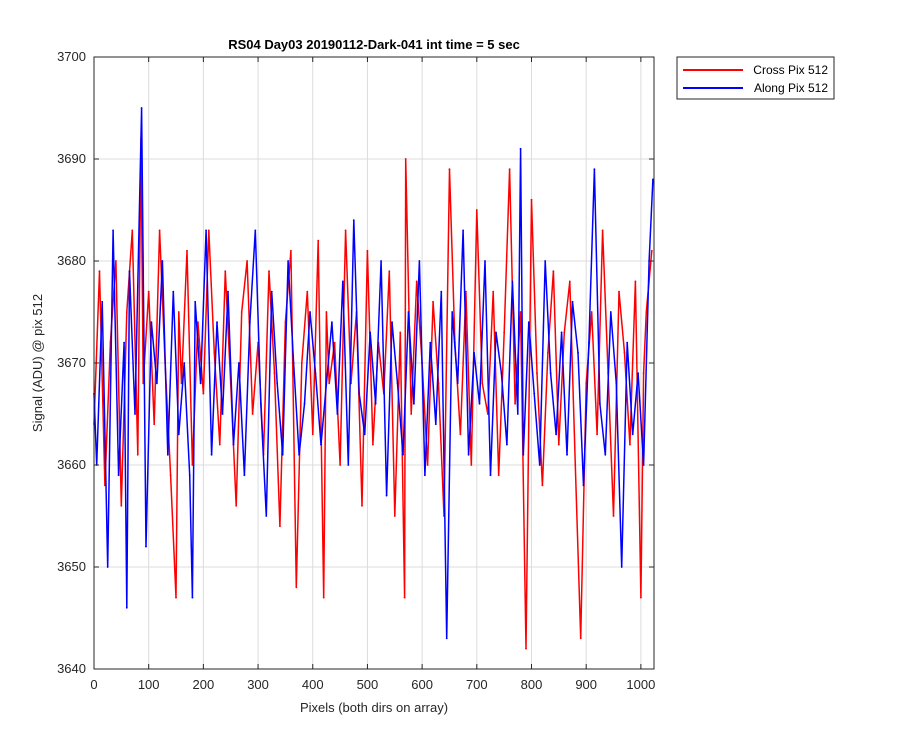 The height and width of the screenshot is (750, 900). What do you see at coordinates (71, 56) in the screenshot?
I see `y-tick-label: 3700` at bounding box center [71, 56].